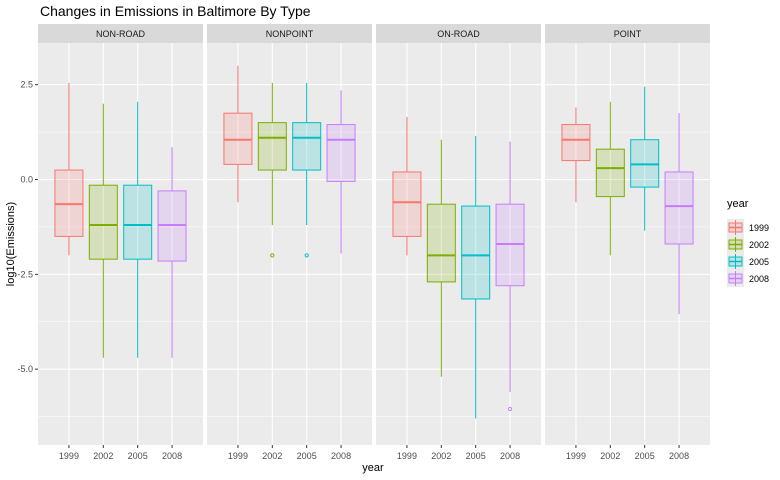  What do you see at coordinates (738, 204) in the screenshot?
I see `legend-title: year` at bounding box center [738, 204].